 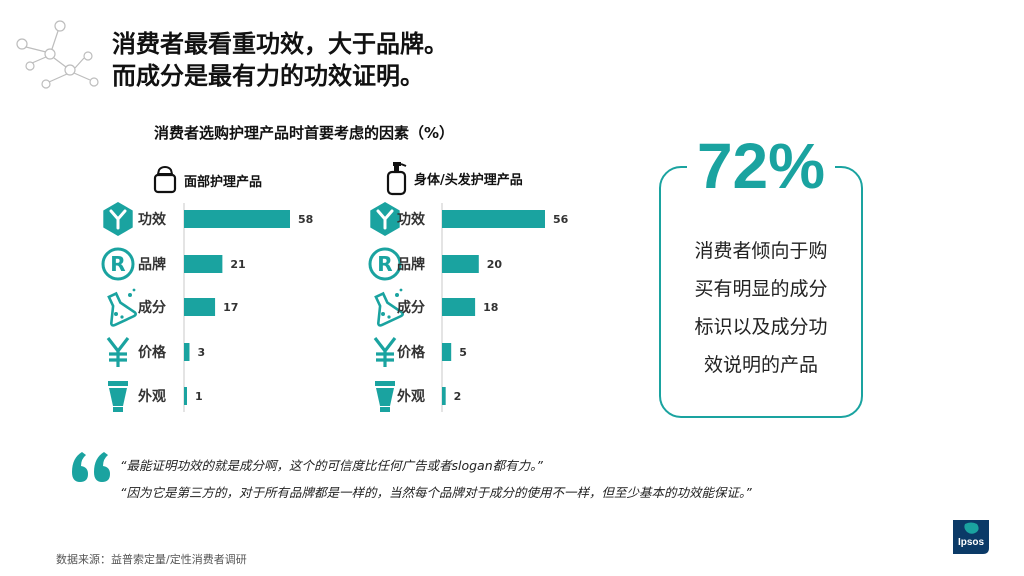 What do you see at coordinates (760, 365) in the screenshot?
I see `stat-line: 效说明的产品` at bounding box center [760, 365].